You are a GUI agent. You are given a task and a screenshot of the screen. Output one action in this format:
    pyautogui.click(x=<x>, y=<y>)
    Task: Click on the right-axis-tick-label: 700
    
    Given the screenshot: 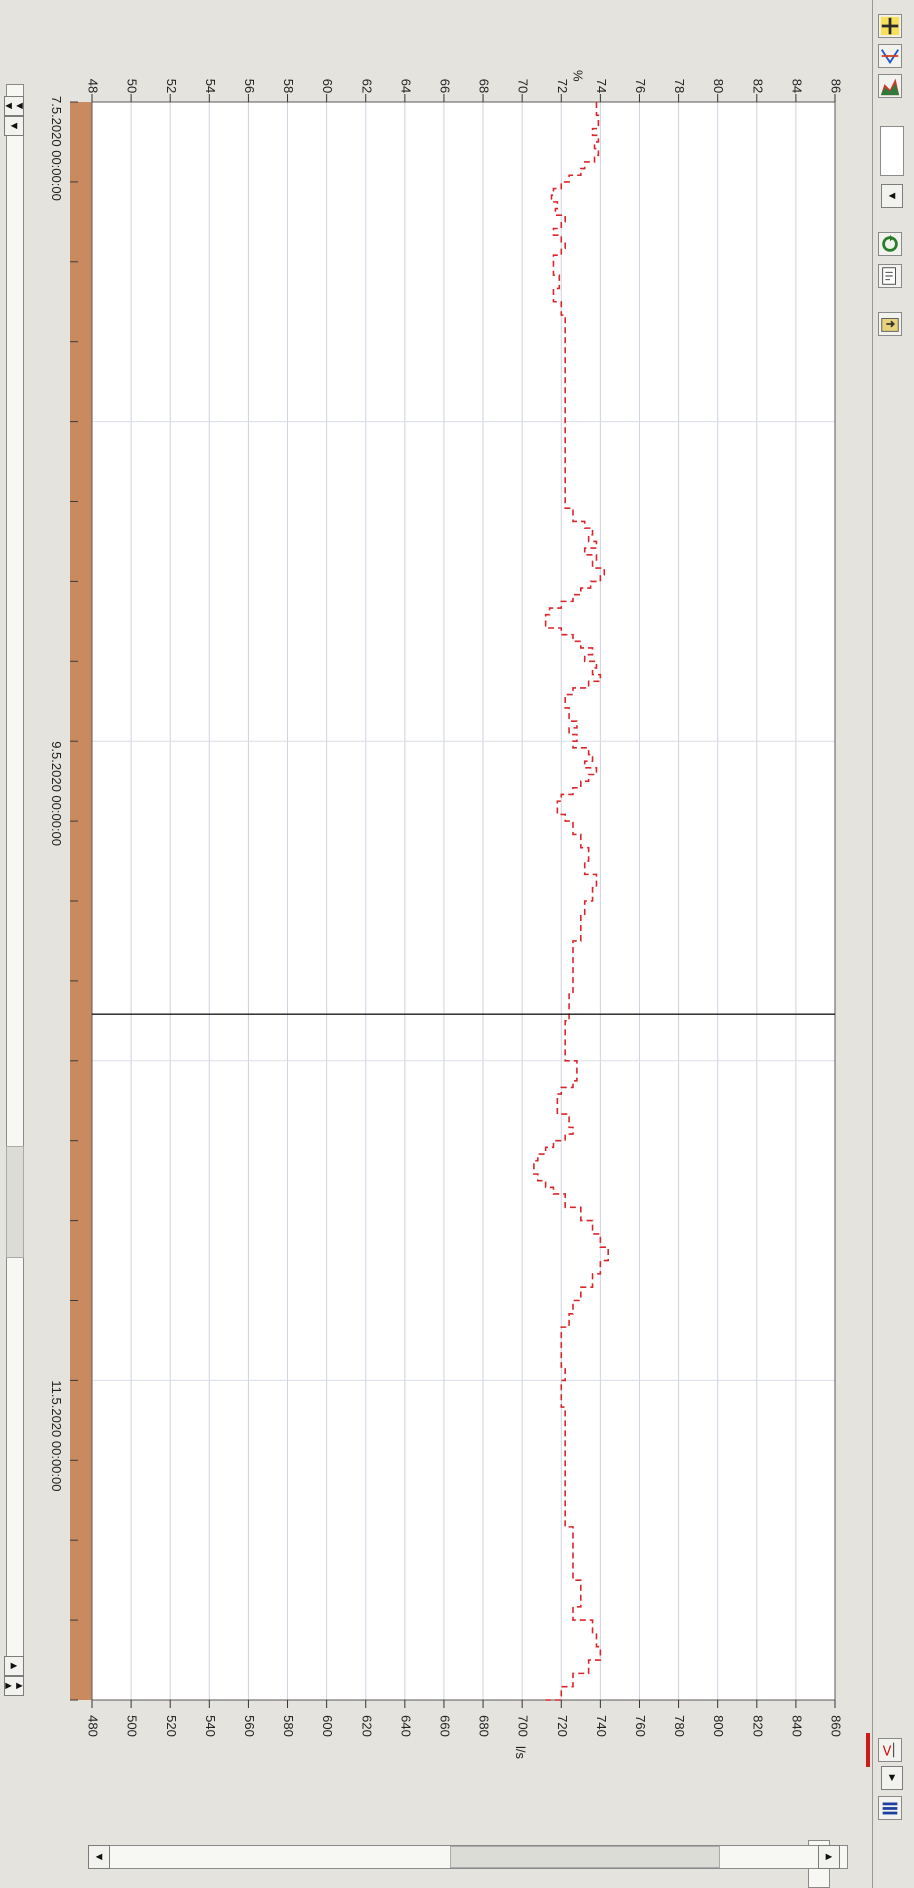 What is the action you would take?
    pyautogui.click(x=523, y=1726)
    